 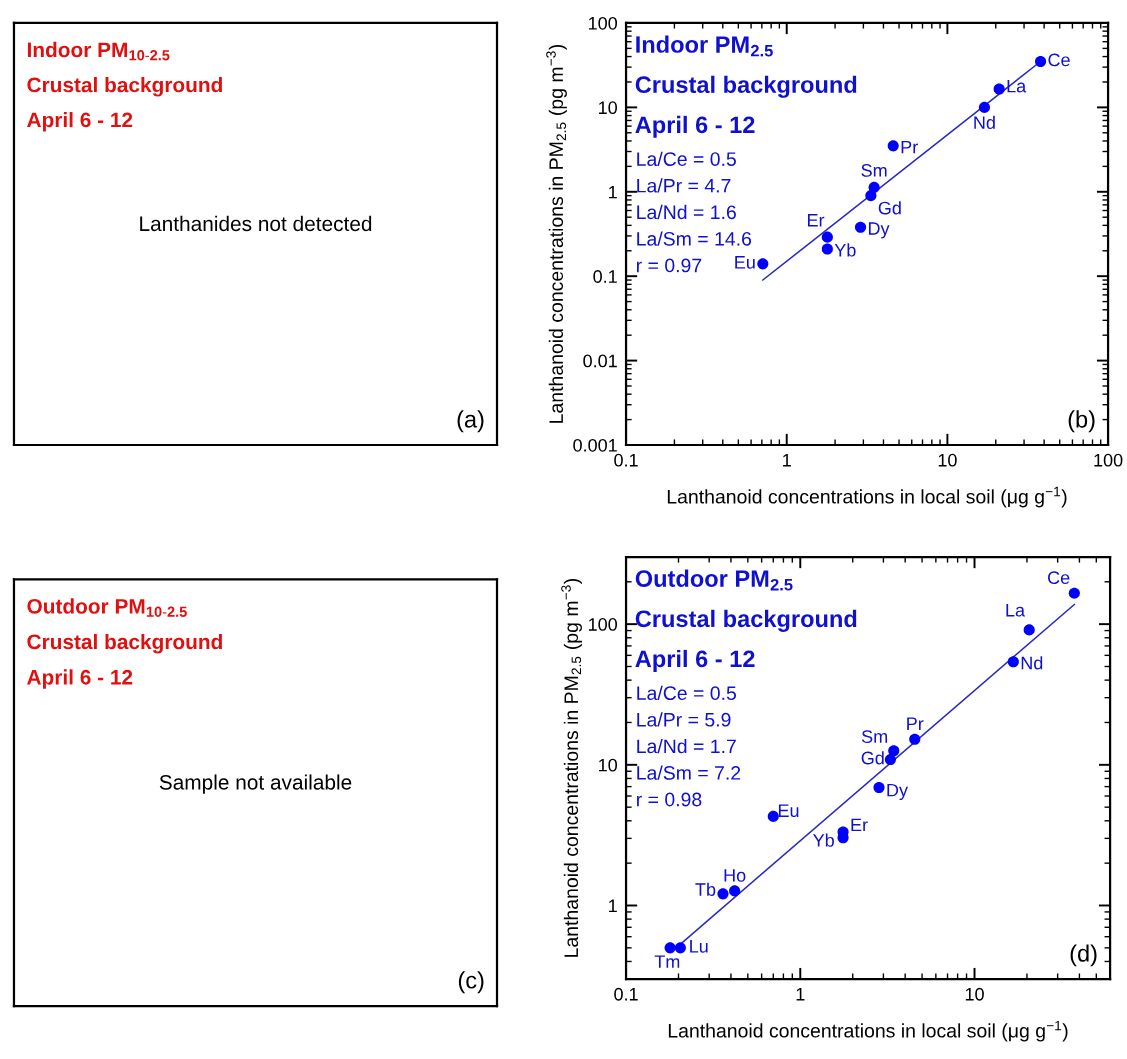 What do you see at coordinates (689, 772) in the screenshot?
I see `annotation: La/Sm = 7.2` at bounding box center [689, 772].